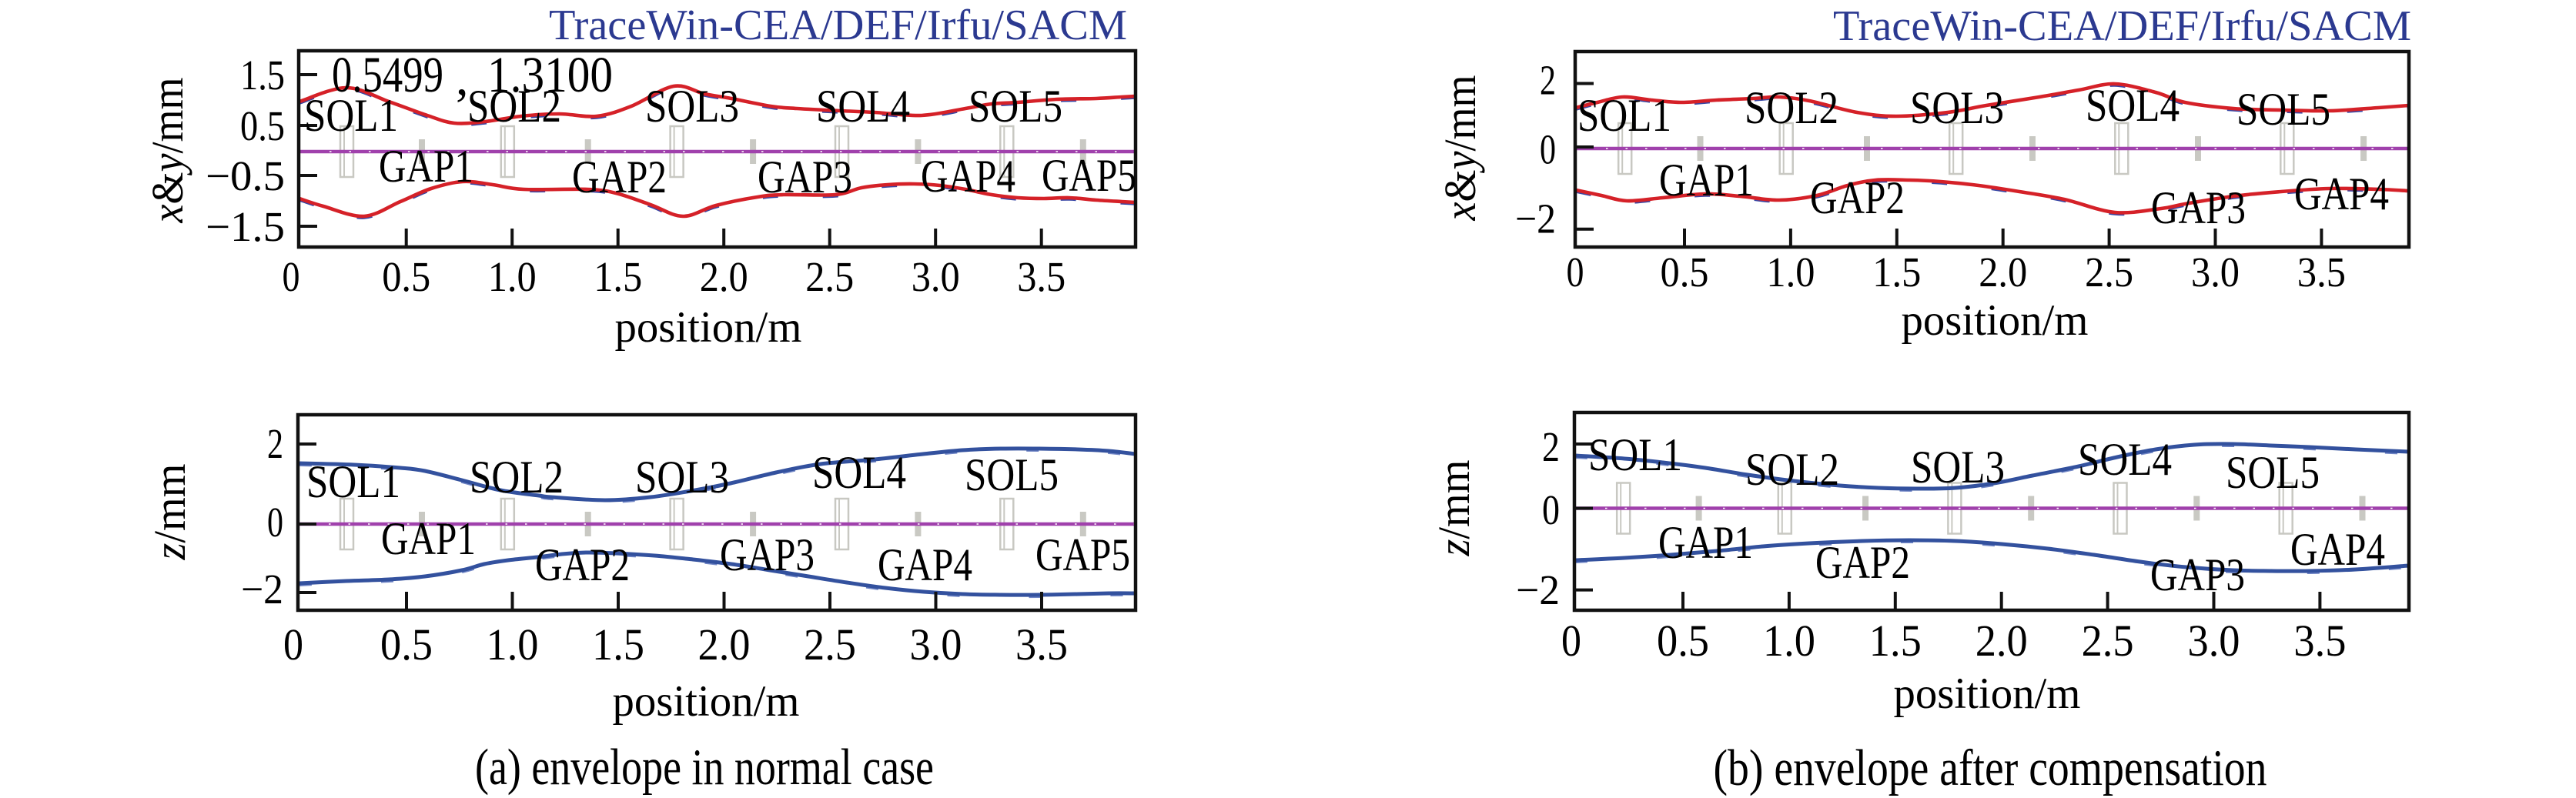  What do you see at coordinates (246, 175) in the screenshot?
I see `svg-text: −0.5` at bounding box center [246, 175].